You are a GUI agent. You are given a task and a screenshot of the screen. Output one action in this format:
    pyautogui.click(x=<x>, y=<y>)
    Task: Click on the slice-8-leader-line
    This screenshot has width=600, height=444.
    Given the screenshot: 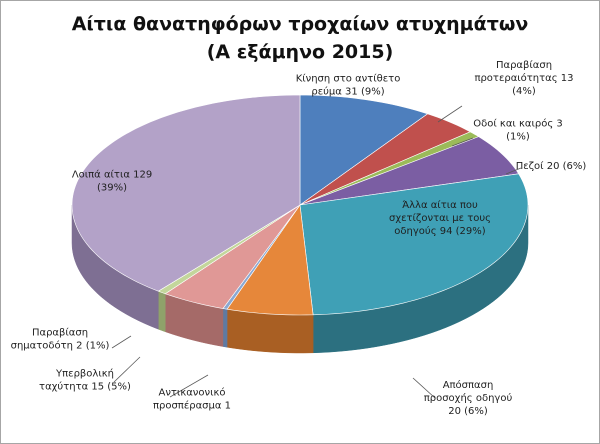 What is the action you would take?
    pyautogui.click(x=121, y=342)
    